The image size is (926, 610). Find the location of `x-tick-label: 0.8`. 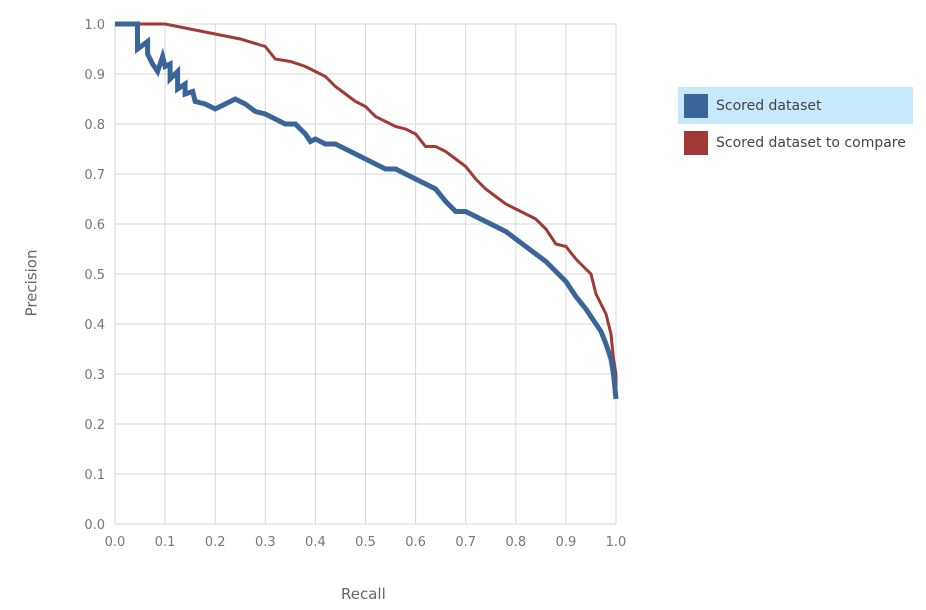

x-tick-label: 0.8 is located at coordinates (515, 542).